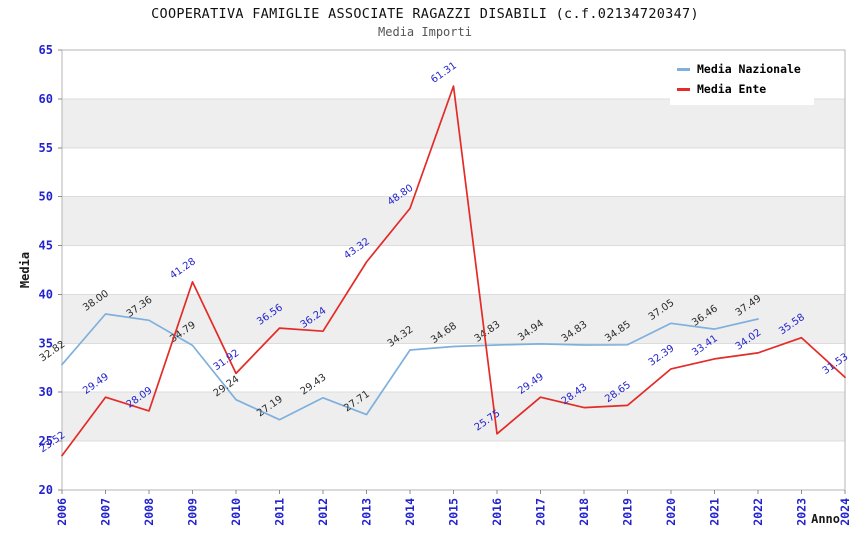  I want to click on svg-text: 35, so click(46, 343).